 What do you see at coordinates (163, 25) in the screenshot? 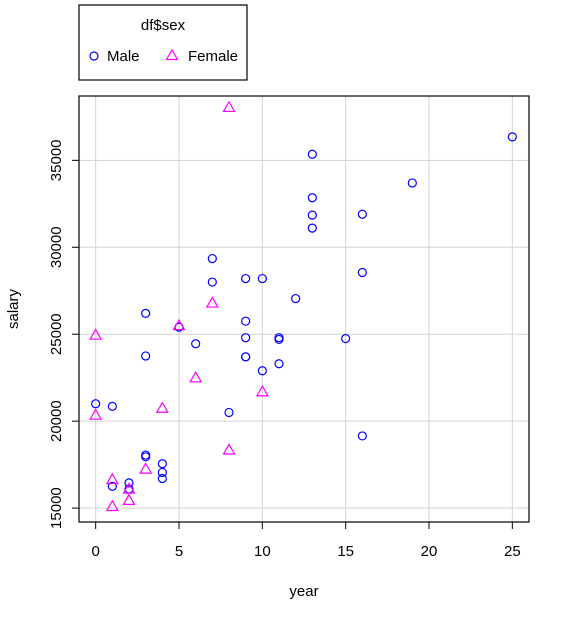
I see `legend-title: df$sex` at bounding box center [163, 25].